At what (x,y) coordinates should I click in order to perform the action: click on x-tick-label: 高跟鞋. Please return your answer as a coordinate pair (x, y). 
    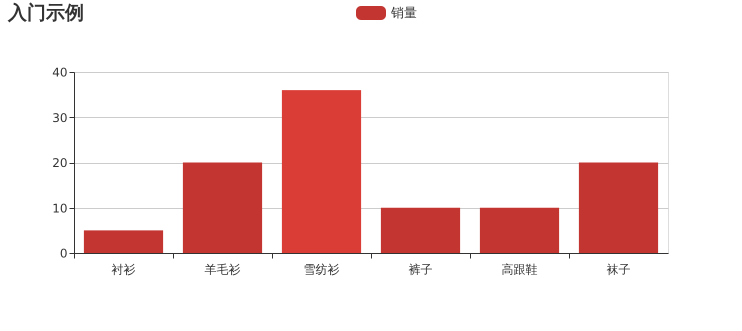
    Looking at the image, I should click on (520, 269).